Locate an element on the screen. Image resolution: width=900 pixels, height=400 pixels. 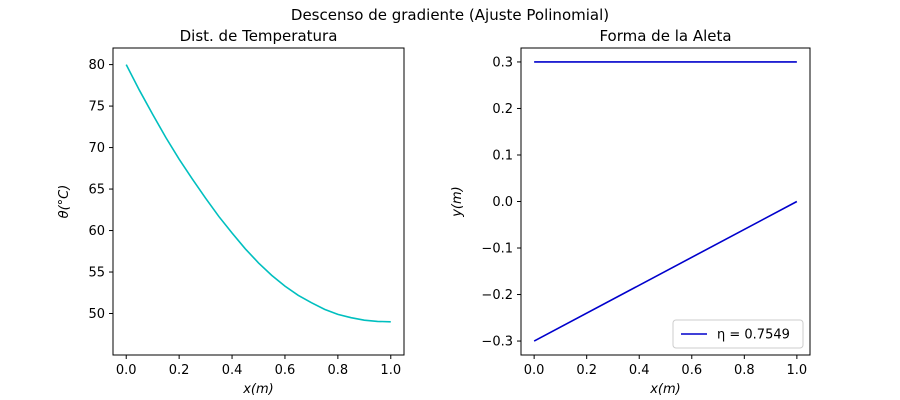
y-tick-label: 0.0 is located at coordinates (502, 202).